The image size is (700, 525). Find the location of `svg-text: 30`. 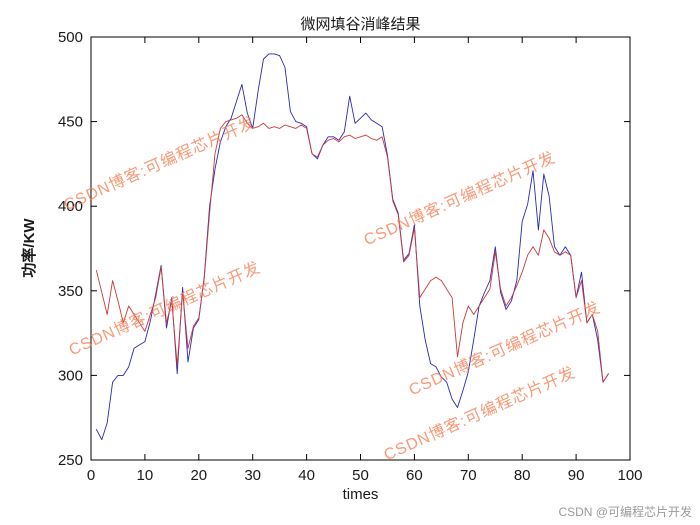

svg-text: 30 is located at coordinates (252, 475).